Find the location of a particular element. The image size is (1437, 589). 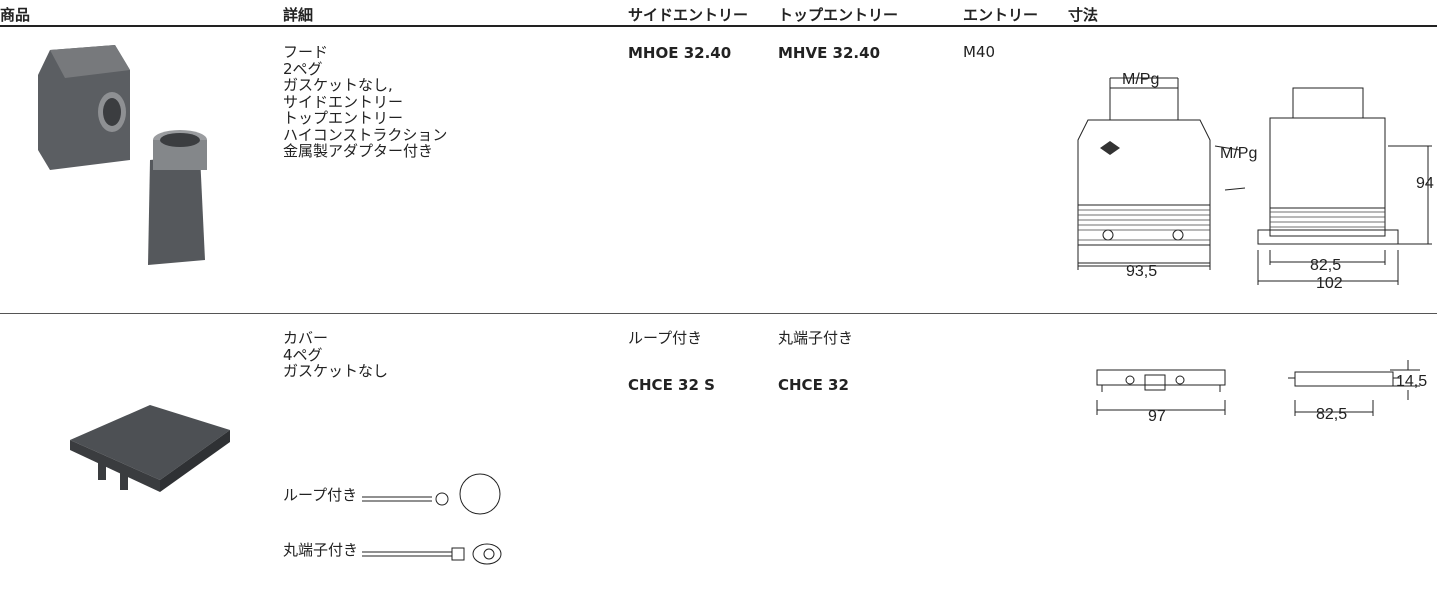

header-rule is located at coordinates (718, 26).